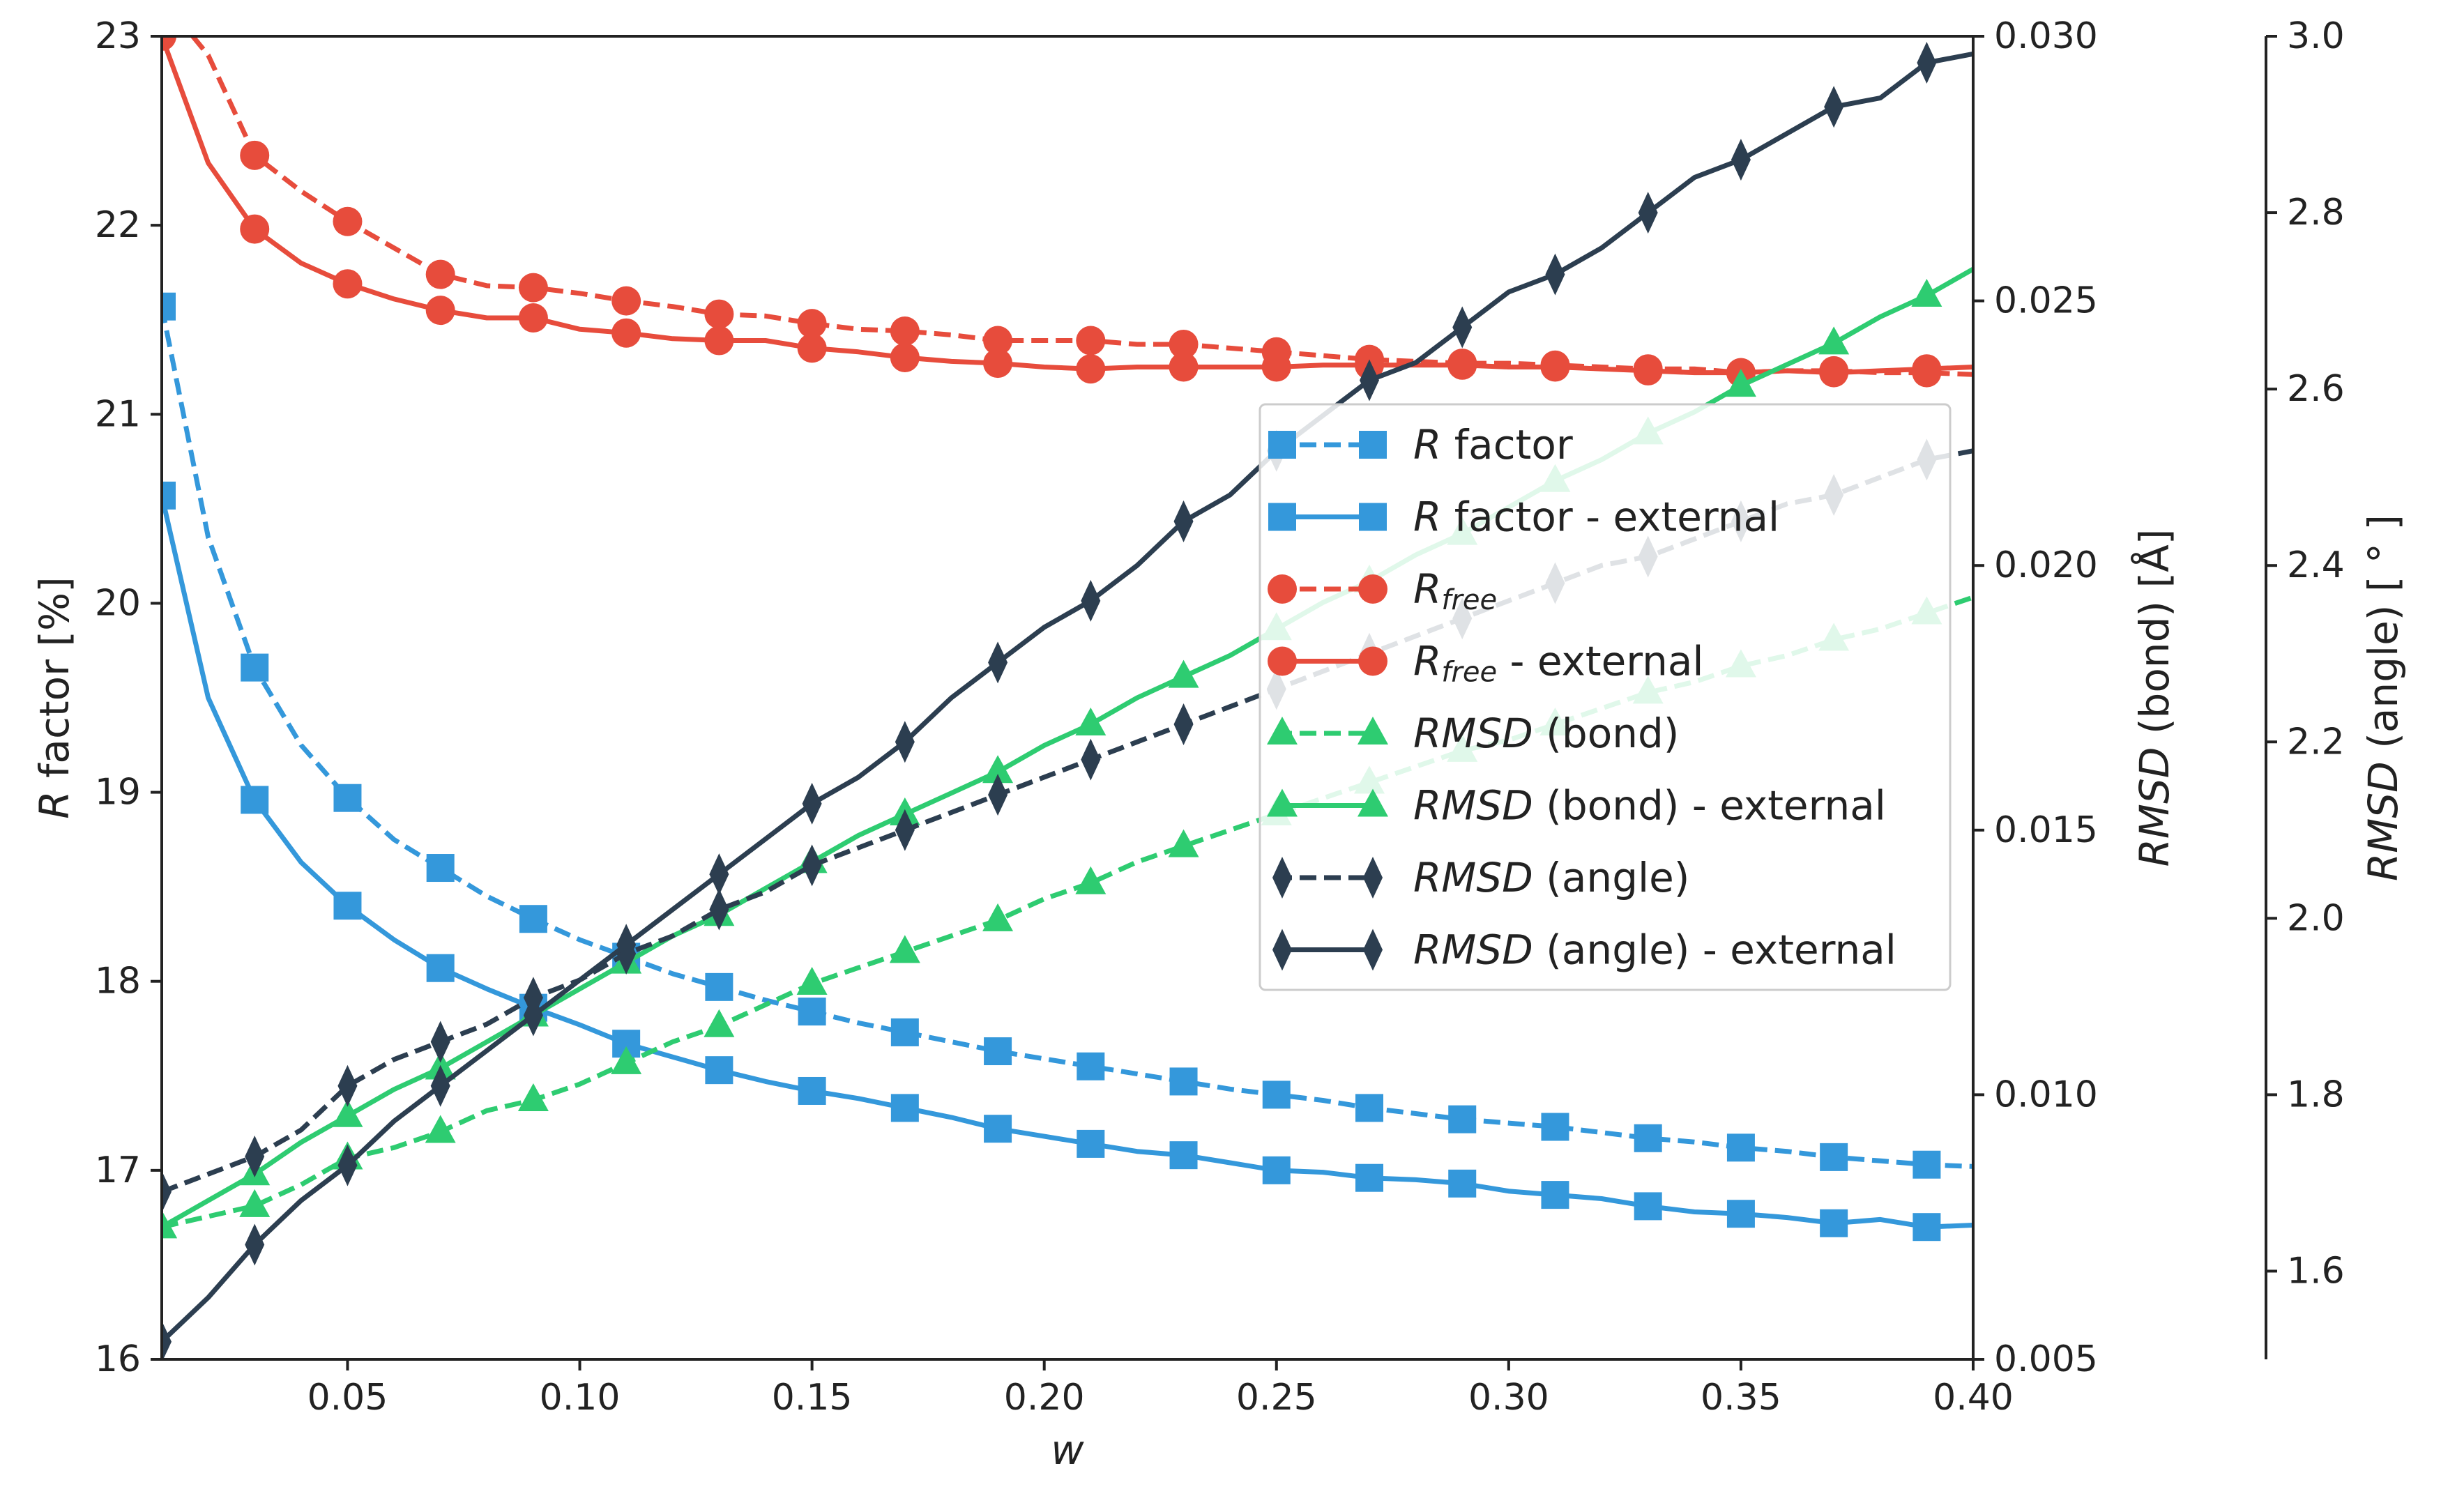  I want to click on left-y-axis-label: R factor [%], so click(54, 697).